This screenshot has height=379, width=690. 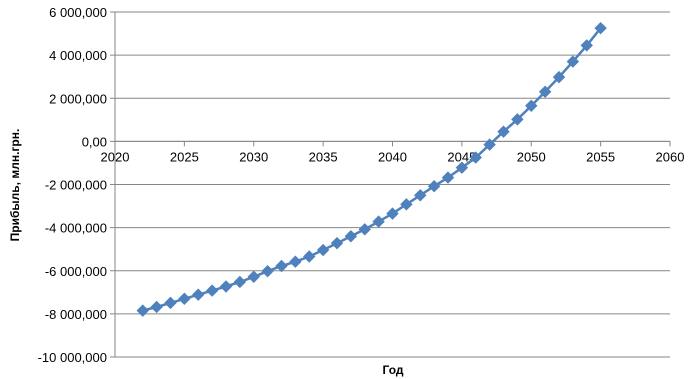 I want to click on x-tick-label: 2045, so click(x=461, y=156).